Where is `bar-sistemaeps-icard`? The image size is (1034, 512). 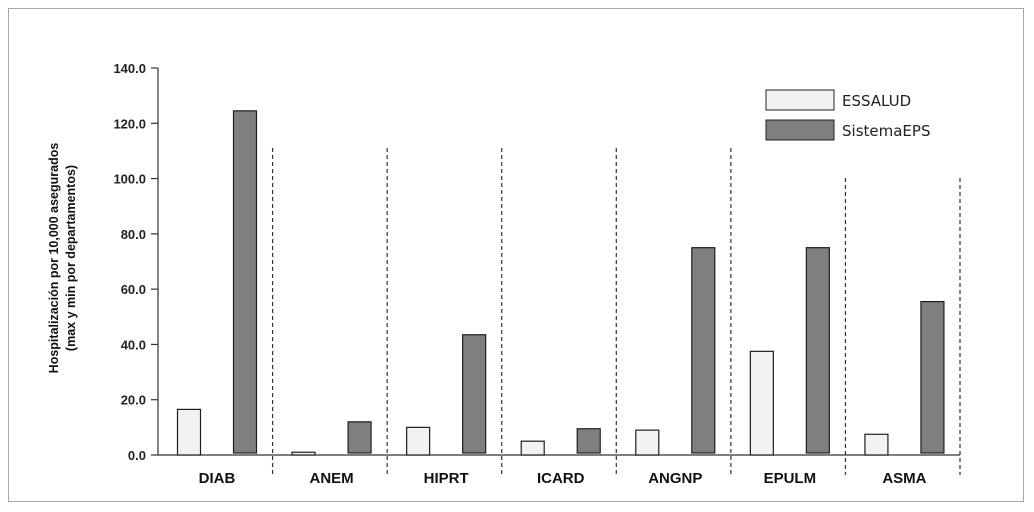 bar-sistemaeps-icard is located at coordinates (588, 441).